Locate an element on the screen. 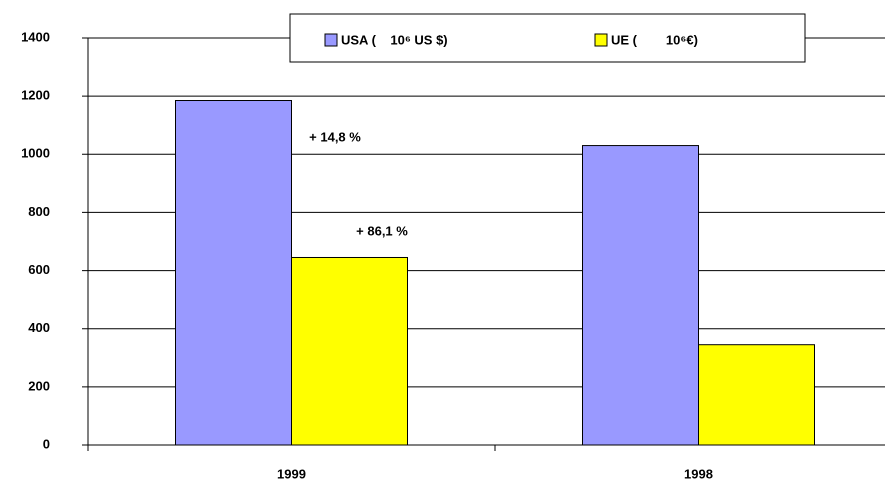 This screenshot has width=887, height=482. annotation: + 14,8 % is located at coordinates (335, 136).